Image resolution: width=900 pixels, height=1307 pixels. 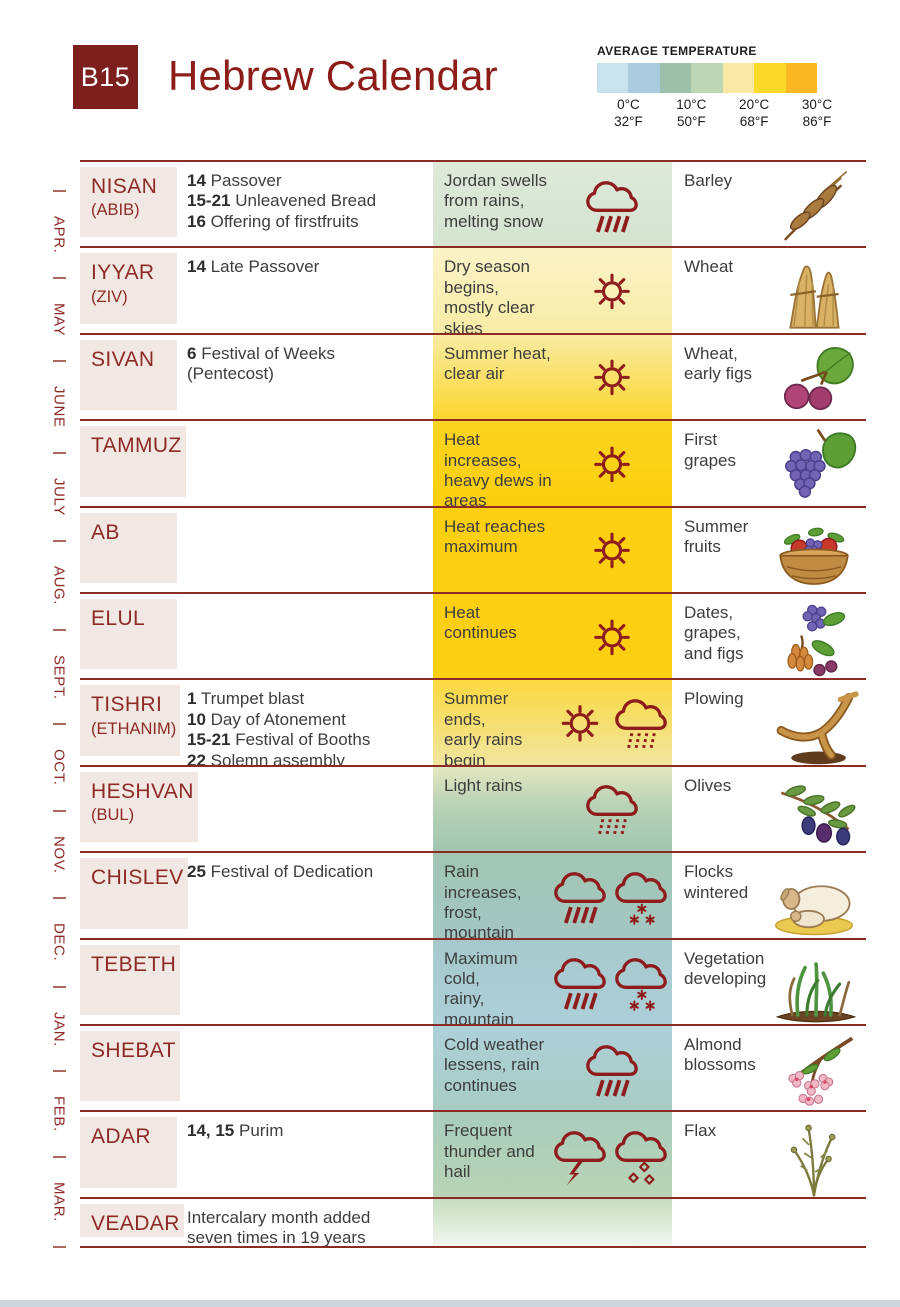 I want to click on hebrew-month-name: ELUL, so click(x=118, y=618).